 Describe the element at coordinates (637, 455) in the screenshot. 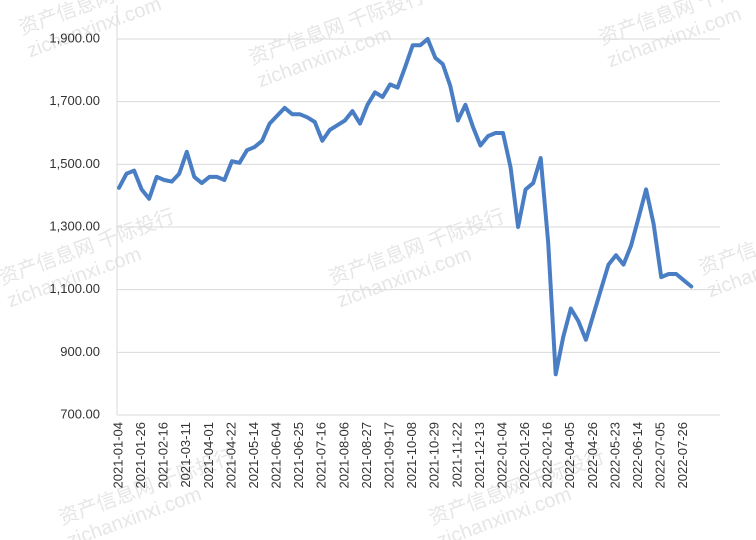

I see `x-tick-label: 2022-06-14` at that location.